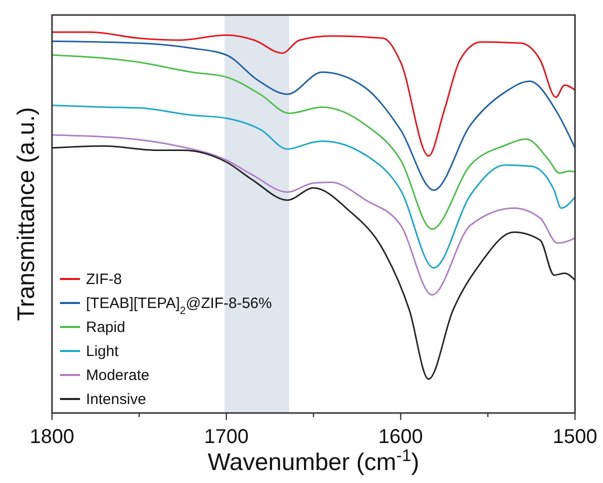  What do you see at coordinates (226, 437) in the screenshot?
I see `x-tick-label: 1700` at bounding box center [226, 437].